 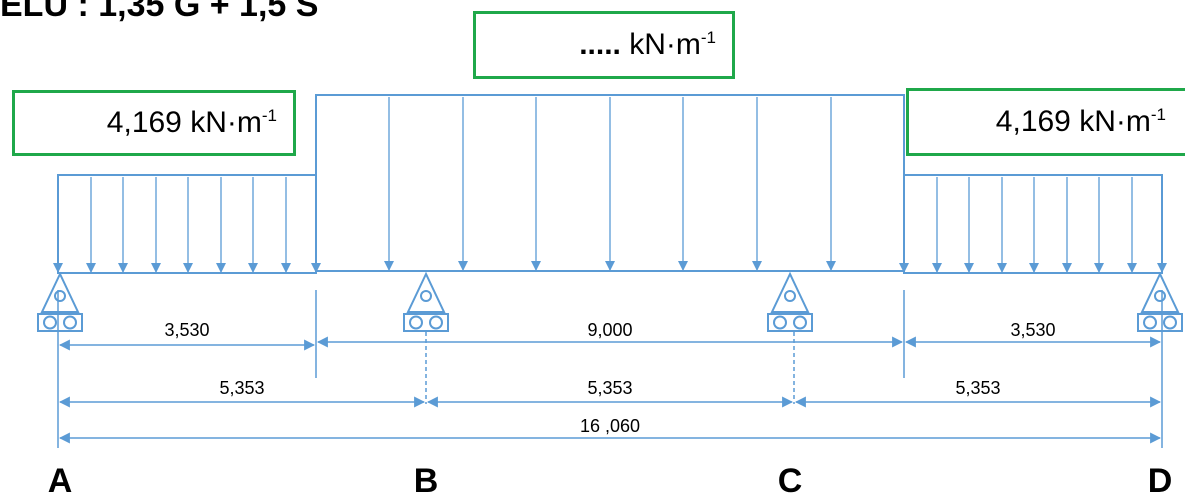 I want to click on load-box-left: 4,169 kN·m-1, so click(x=154, y=123).